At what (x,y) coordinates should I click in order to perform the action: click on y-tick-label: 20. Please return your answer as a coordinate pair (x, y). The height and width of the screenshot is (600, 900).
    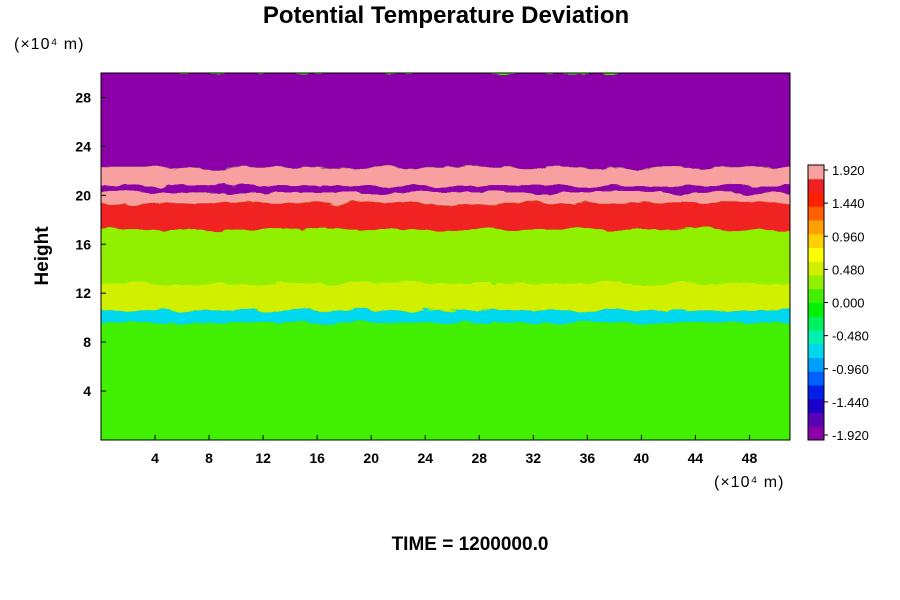
    Looking at the image, I should click on (83, 195).